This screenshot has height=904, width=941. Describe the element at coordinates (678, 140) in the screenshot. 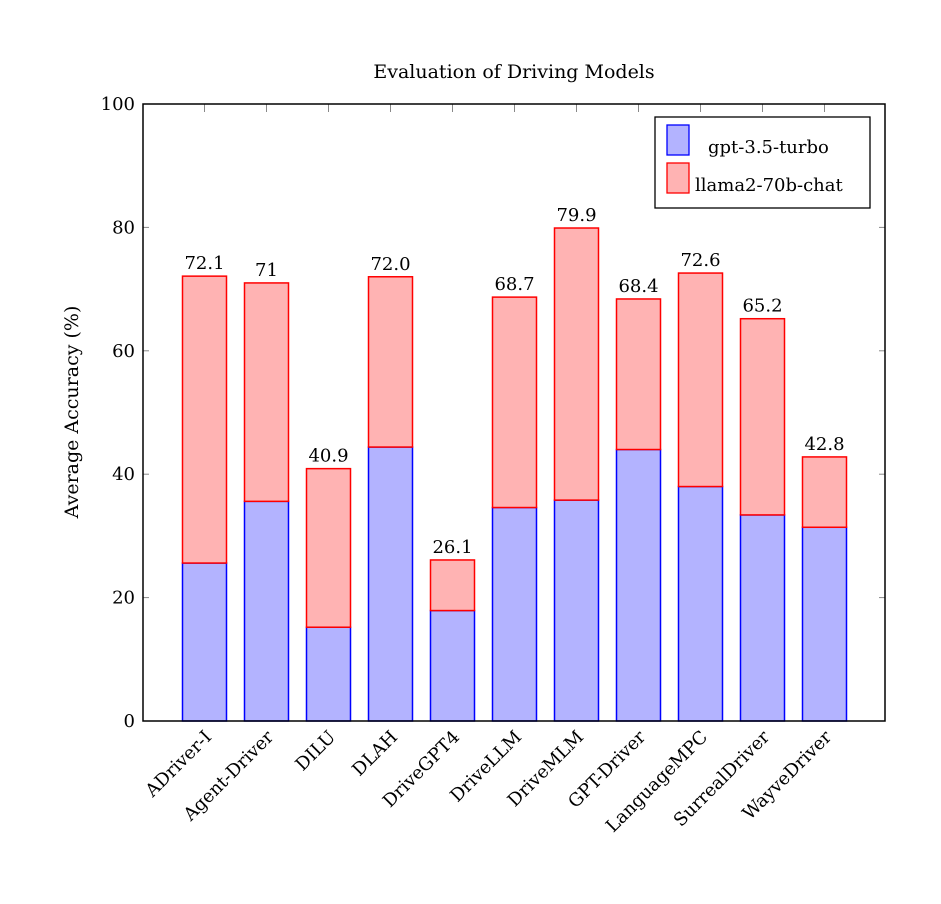

I see `legend-swatch-gpt` at that location.